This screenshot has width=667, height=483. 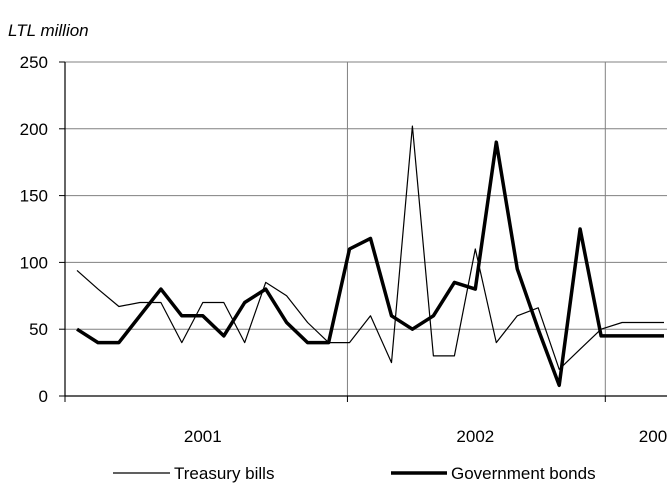 I want to click on y-tick-label: 200, so click(x=34, y=129).